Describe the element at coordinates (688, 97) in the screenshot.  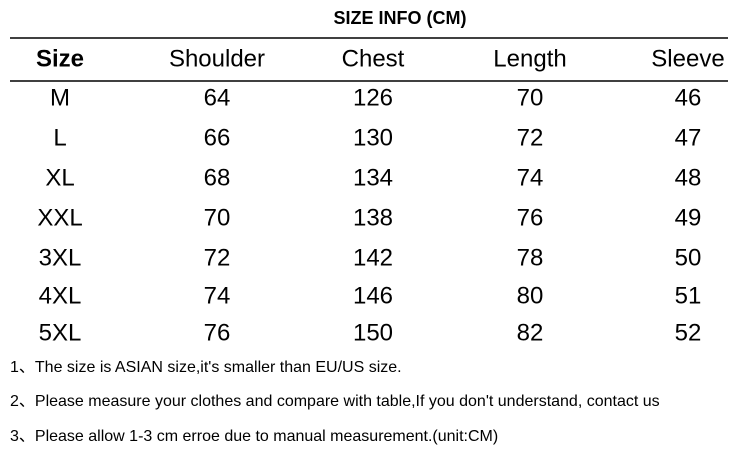
I see `measure-cell: 46` at that location.